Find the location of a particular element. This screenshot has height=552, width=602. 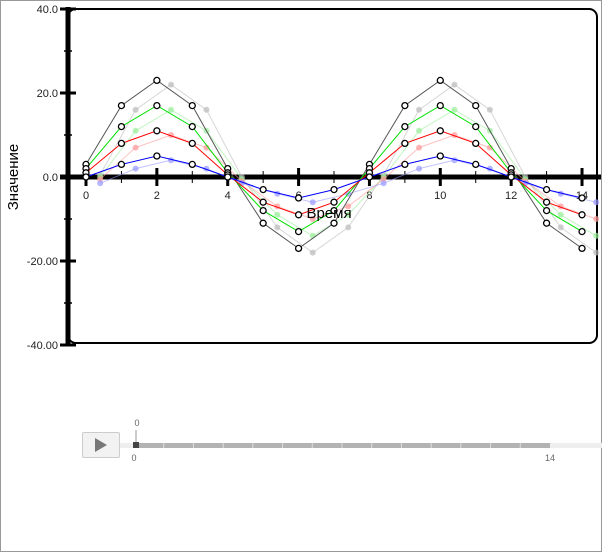

x-axis-title: Время is located at coordinates (328, 213).